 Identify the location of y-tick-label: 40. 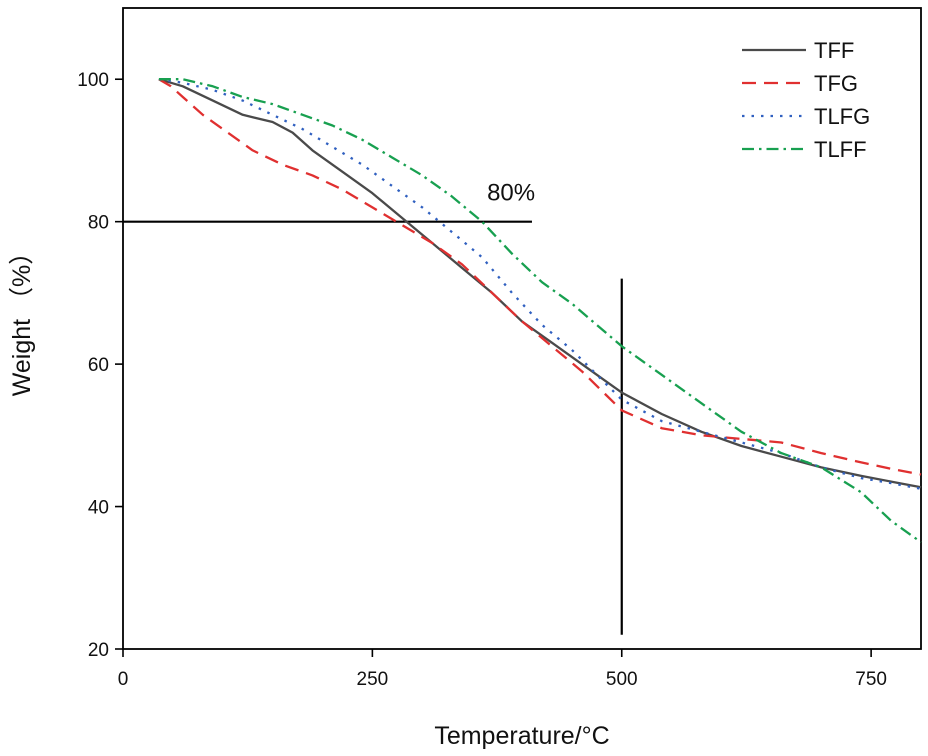
(98, 508).